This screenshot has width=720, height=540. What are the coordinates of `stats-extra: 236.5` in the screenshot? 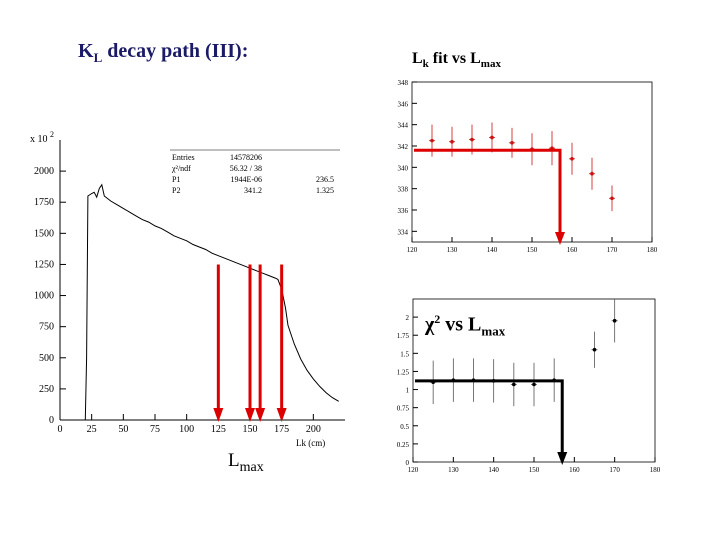 It's located at (325, 179).